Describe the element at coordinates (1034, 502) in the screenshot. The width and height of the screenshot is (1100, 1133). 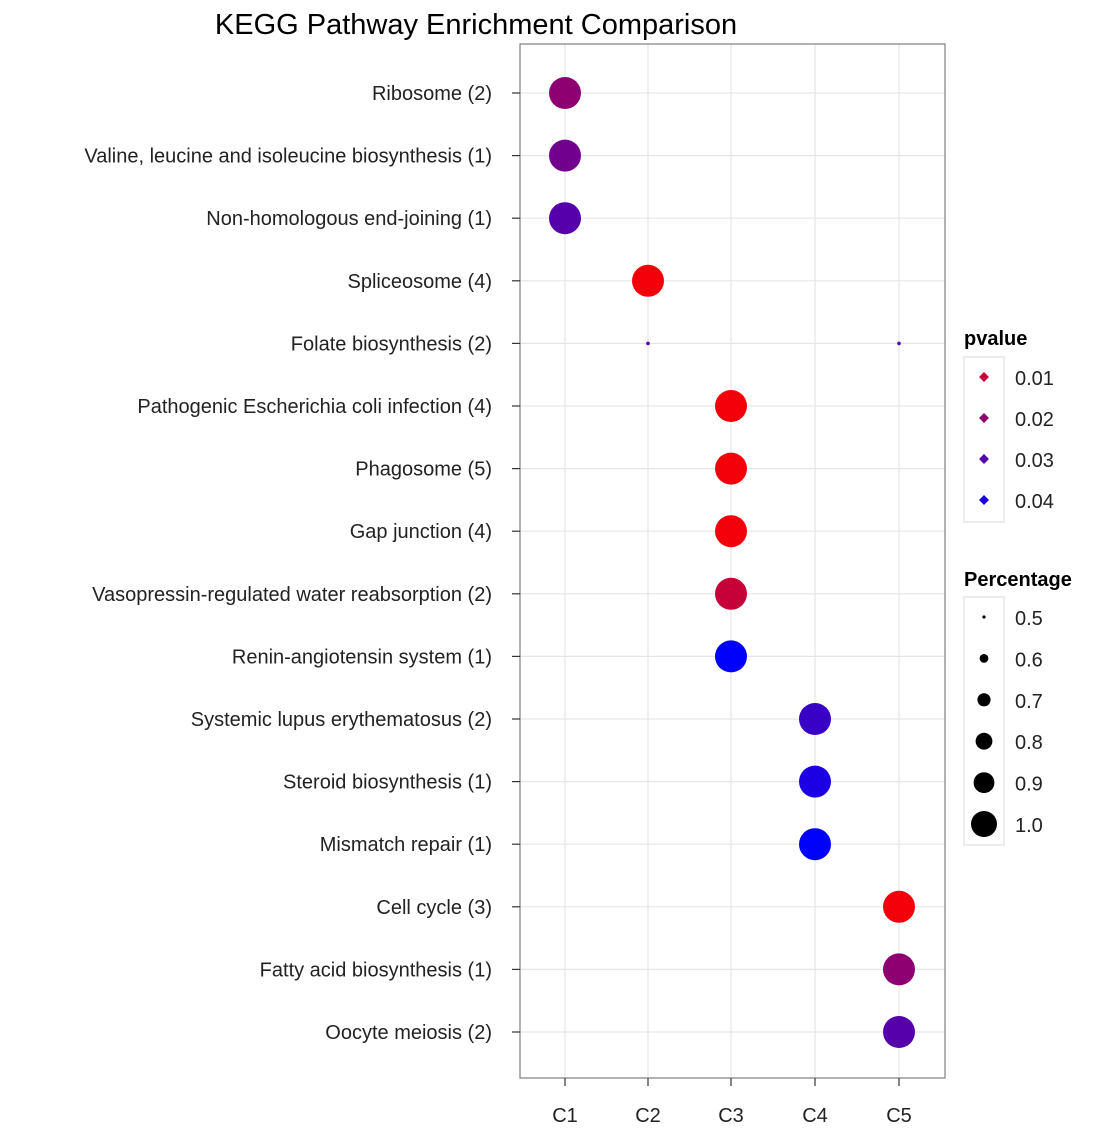
I see `legend-pvalue-label: 0.04` at that location.